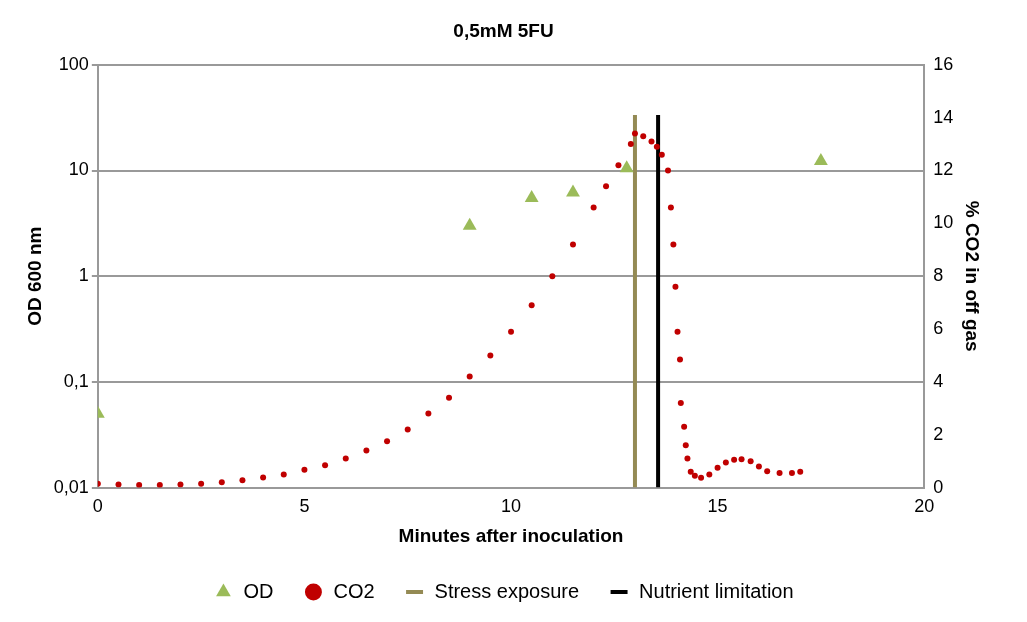 This screenshot has height=622, width=1027. What do you see at coordinates (258, 590) in the screenshot?
I see `legend-label: OD` at bounding box center [258, 590].